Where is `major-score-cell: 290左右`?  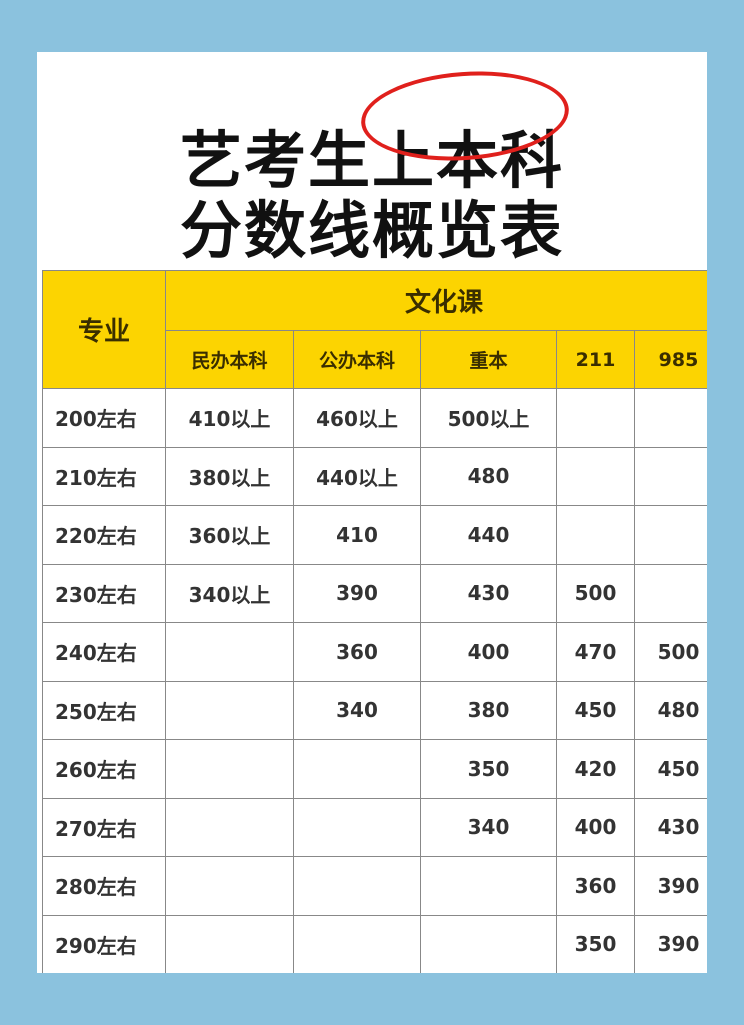
major-score-cell: 290左右 is located at coordinates (104, 943).